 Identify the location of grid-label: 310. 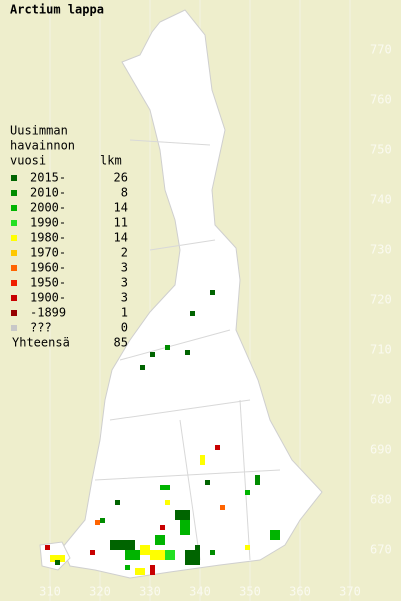
(50, 592).